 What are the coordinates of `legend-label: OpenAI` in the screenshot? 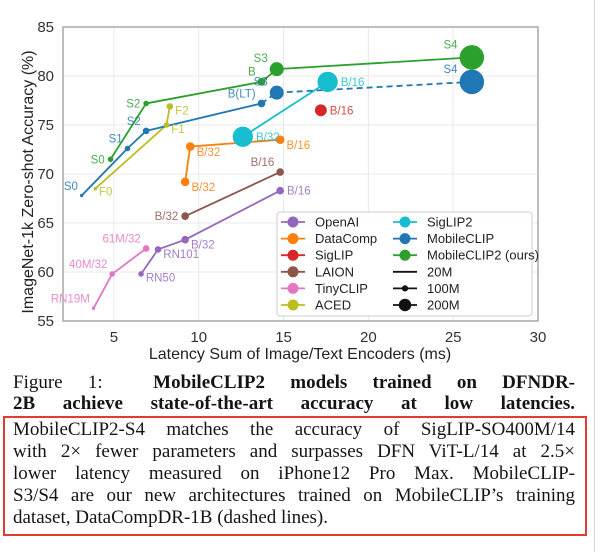 It's located at (337, 222).